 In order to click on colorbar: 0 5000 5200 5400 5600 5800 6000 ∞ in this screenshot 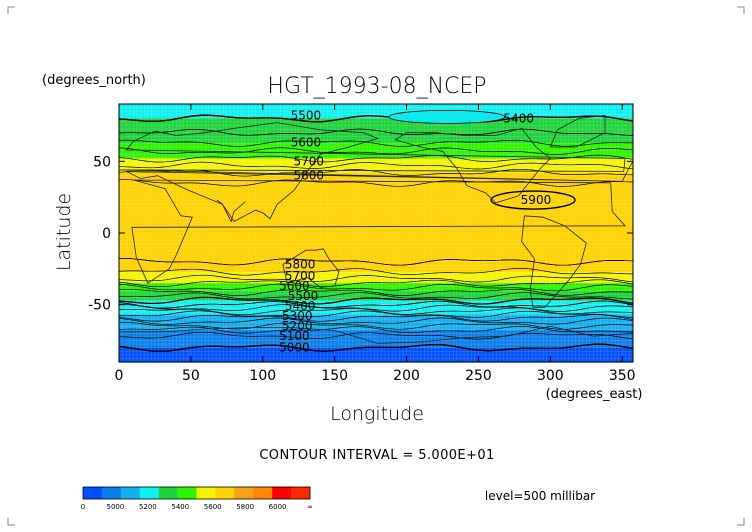, I will do `click(197, 498)`.